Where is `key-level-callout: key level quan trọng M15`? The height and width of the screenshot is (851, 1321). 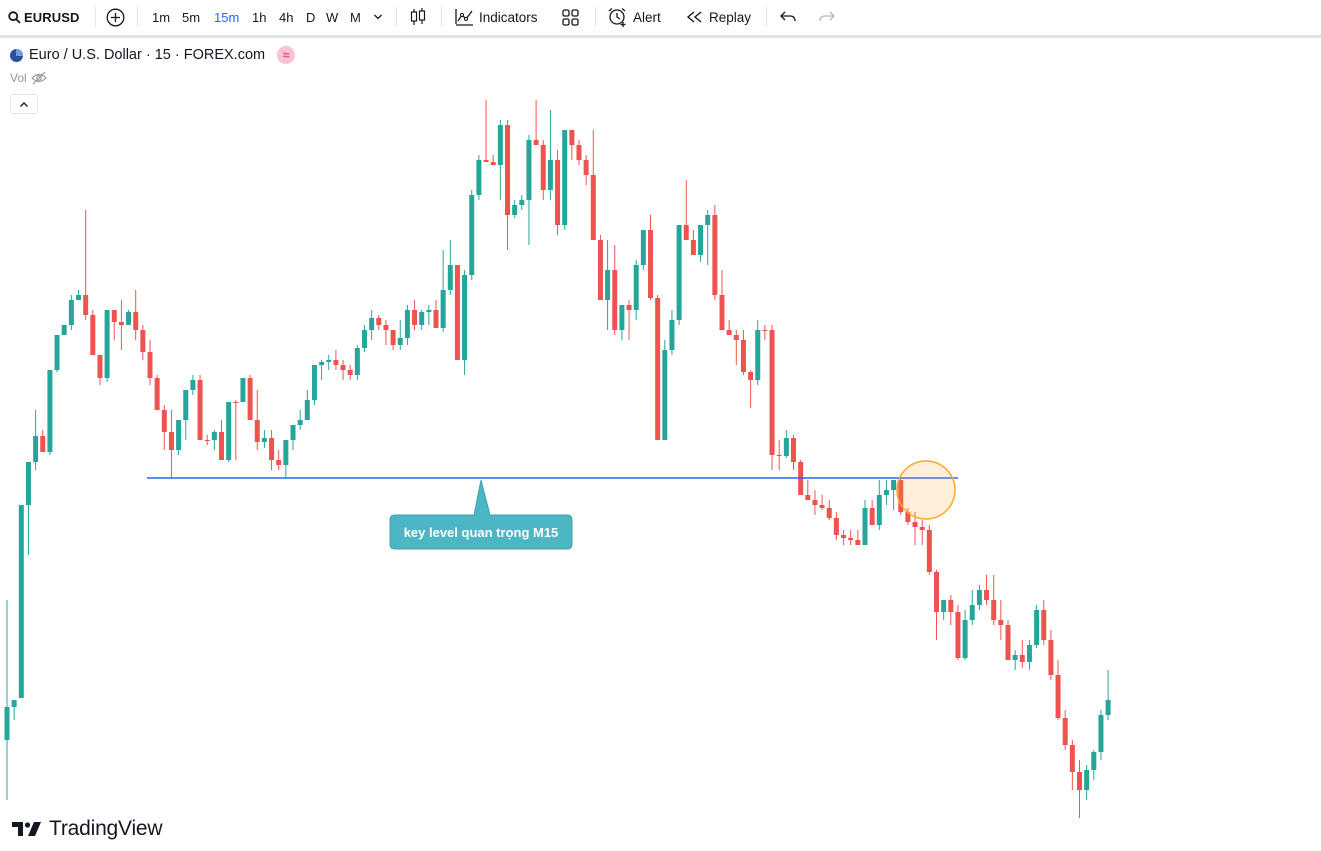 key-level-callout: key level quan trọng M15 is located at coordinates (481, 514).